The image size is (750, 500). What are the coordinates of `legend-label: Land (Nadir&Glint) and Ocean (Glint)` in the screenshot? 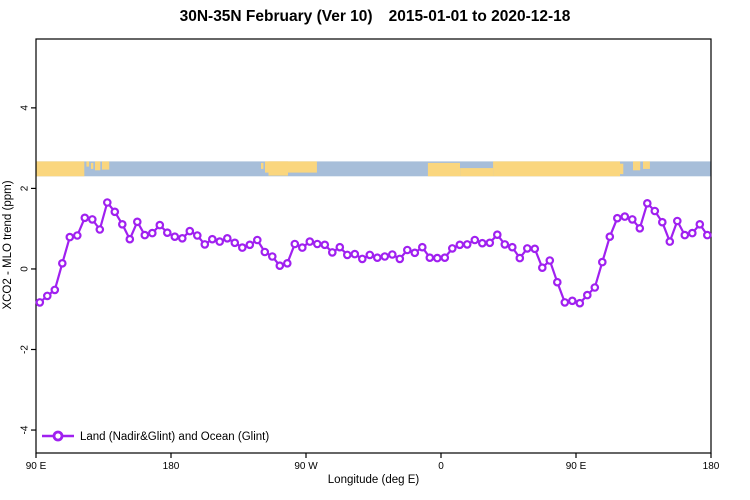 It's located at (174, 437).